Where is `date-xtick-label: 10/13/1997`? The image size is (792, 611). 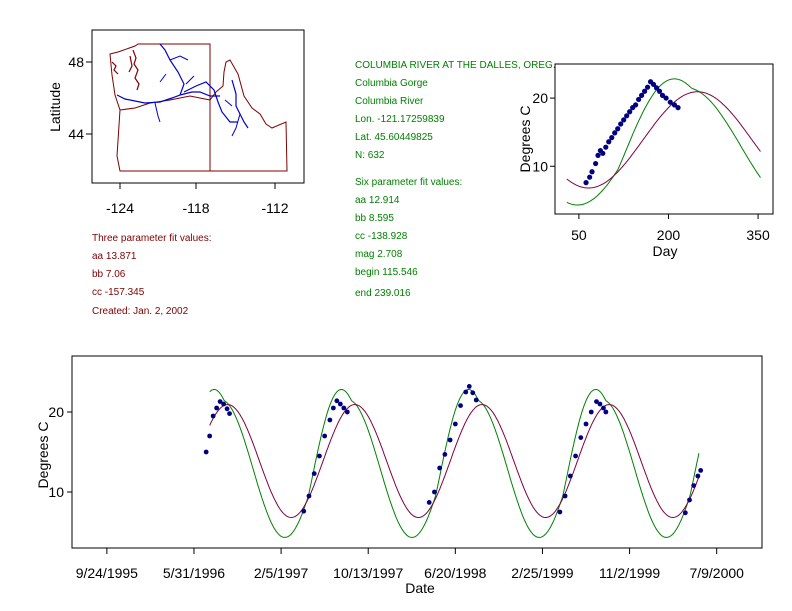 date-xtick-label: 10/13/1997 is located at coordinates (368, 573).